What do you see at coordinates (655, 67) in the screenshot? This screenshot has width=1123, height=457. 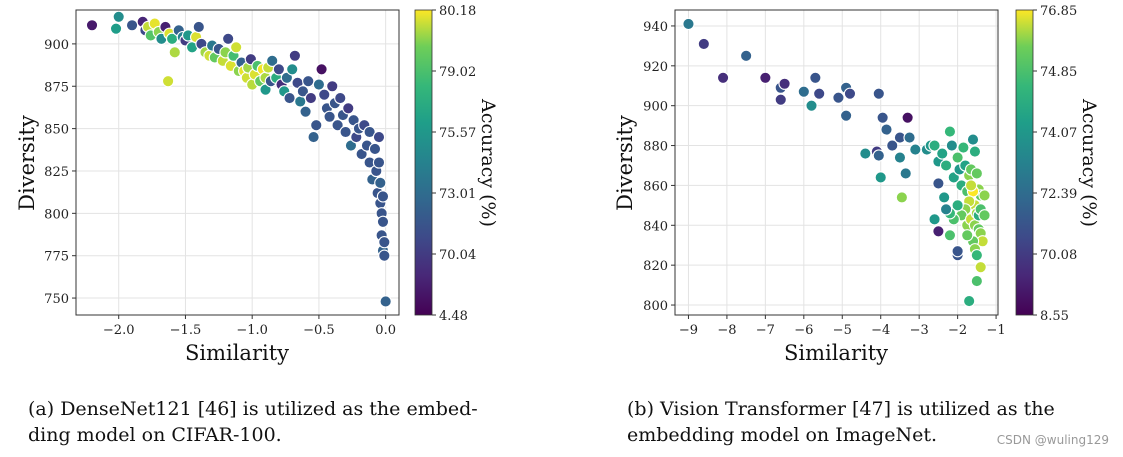 I see `chart-b-ytick-label: 920` at bounding box center [655, 67].